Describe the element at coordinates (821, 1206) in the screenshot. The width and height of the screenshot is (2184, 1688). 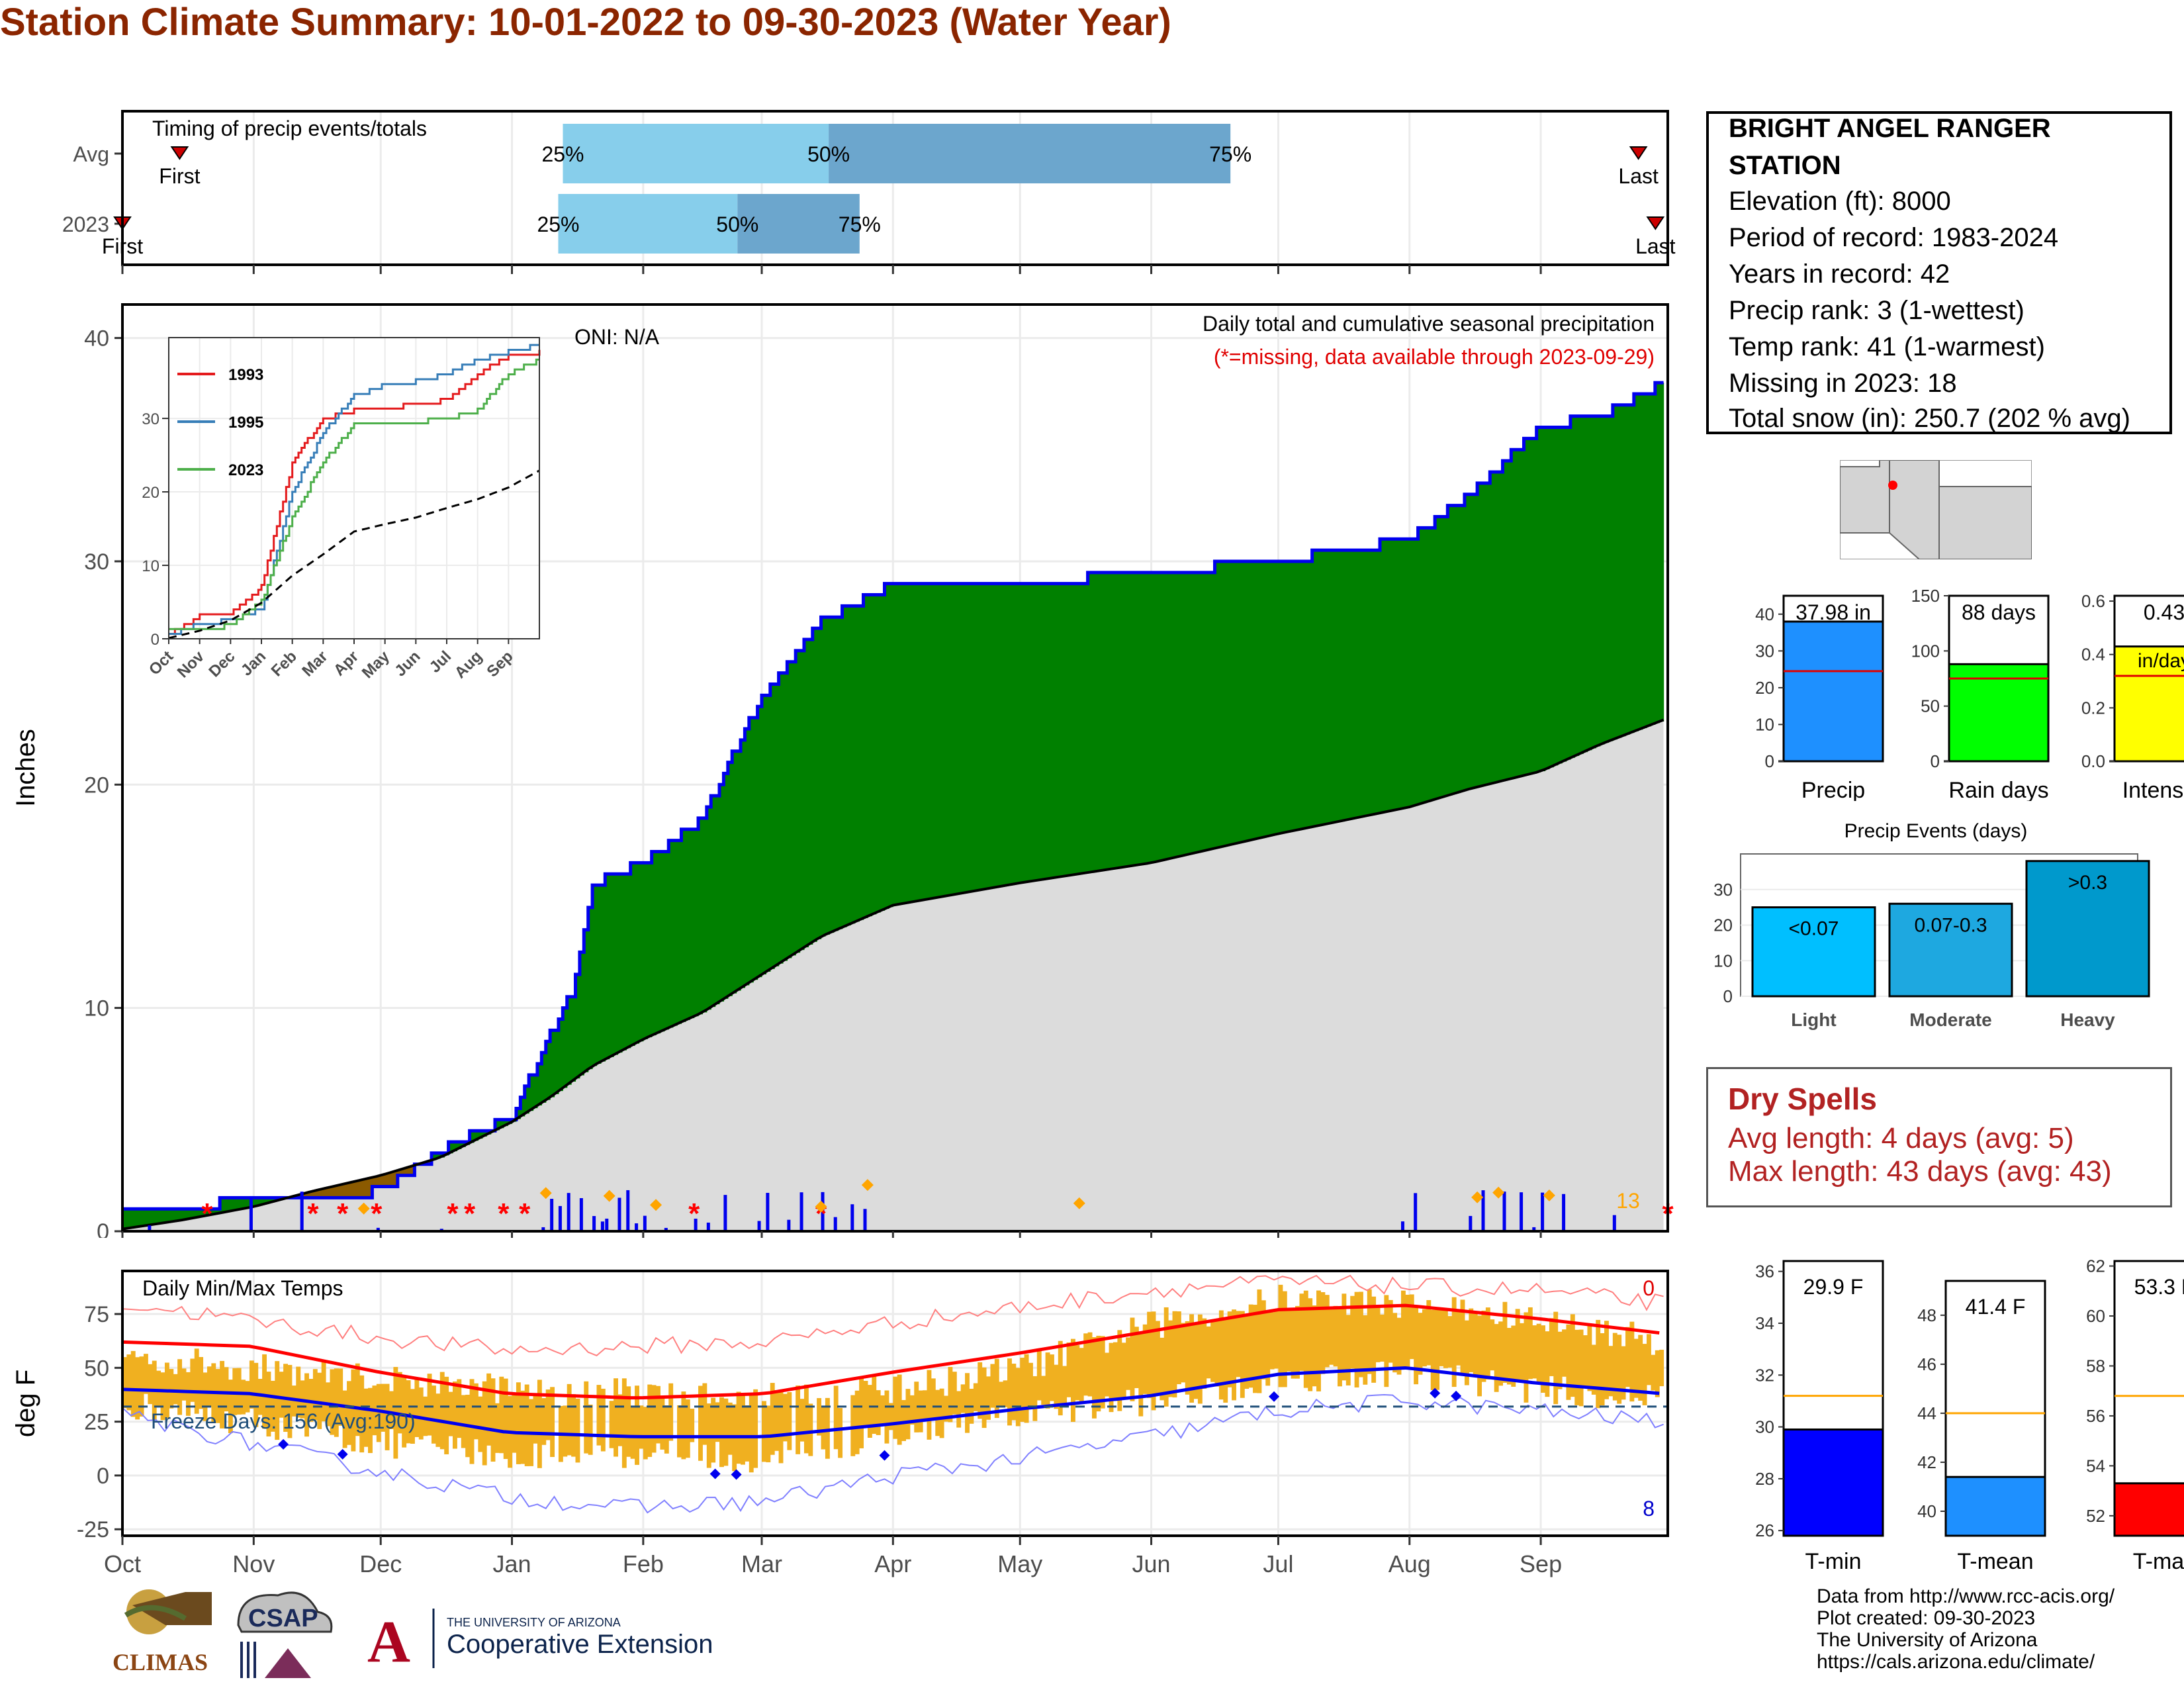
I see `snow-marker` at that location.